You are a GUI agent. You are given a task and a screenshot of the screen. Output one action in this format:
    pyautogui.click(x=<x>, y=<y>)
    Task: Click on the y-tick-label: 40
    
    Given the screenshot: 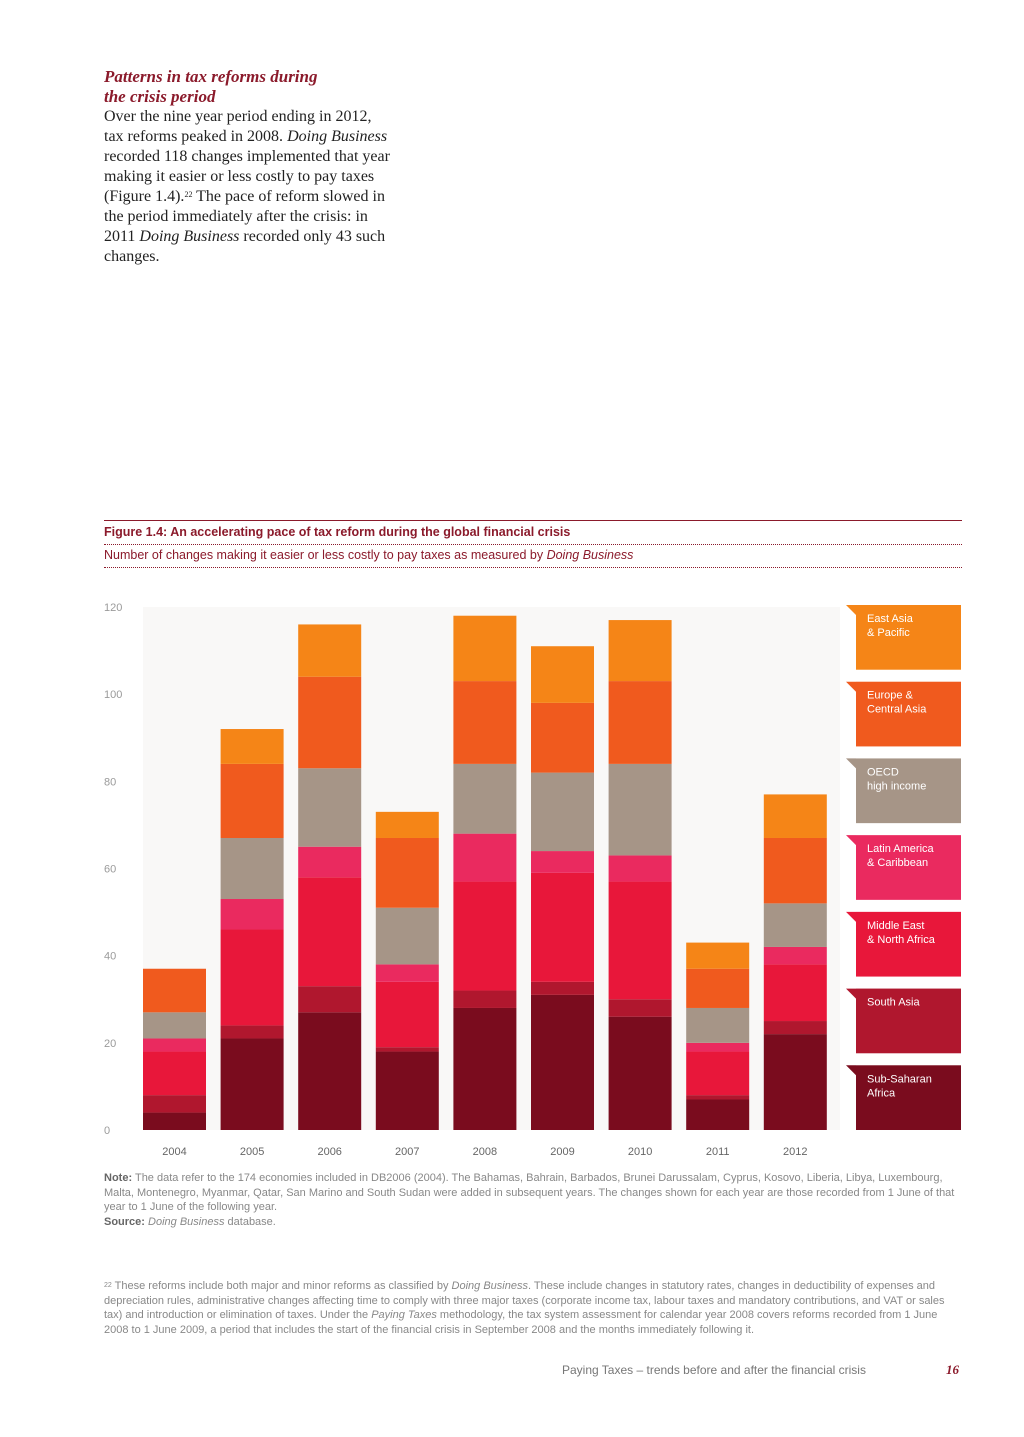 What is the action you would take?
    pyautogui.click(x=110, y=957)
    